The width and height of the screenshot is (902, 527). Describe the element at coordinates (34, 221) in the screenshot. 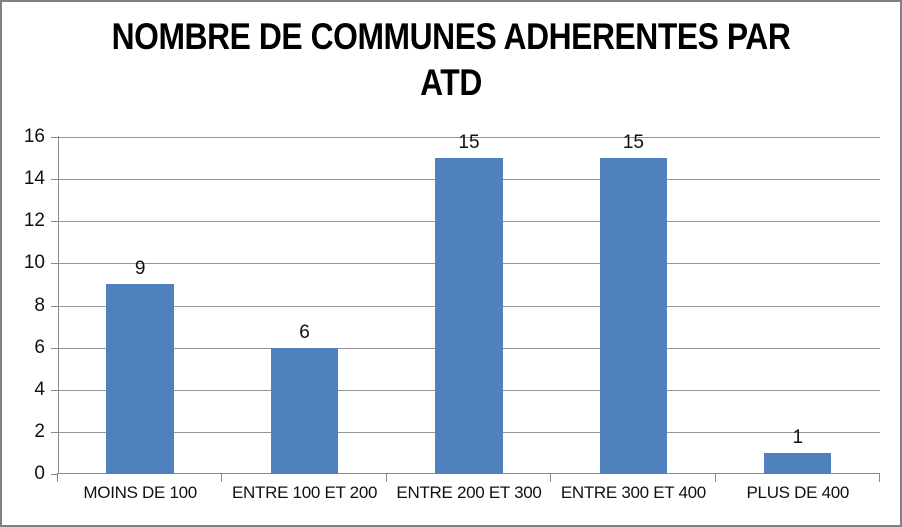

I see `y-axis-label: 12` at that location.